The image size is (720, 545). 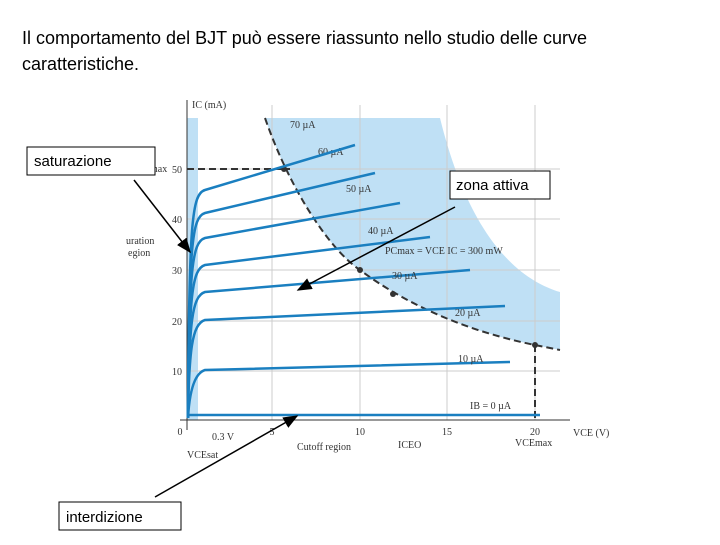 What do you see at coordinates (591, 433) in the screenshot?
I see `figure-label: VCE (V)` at bounding box center [591, 433].